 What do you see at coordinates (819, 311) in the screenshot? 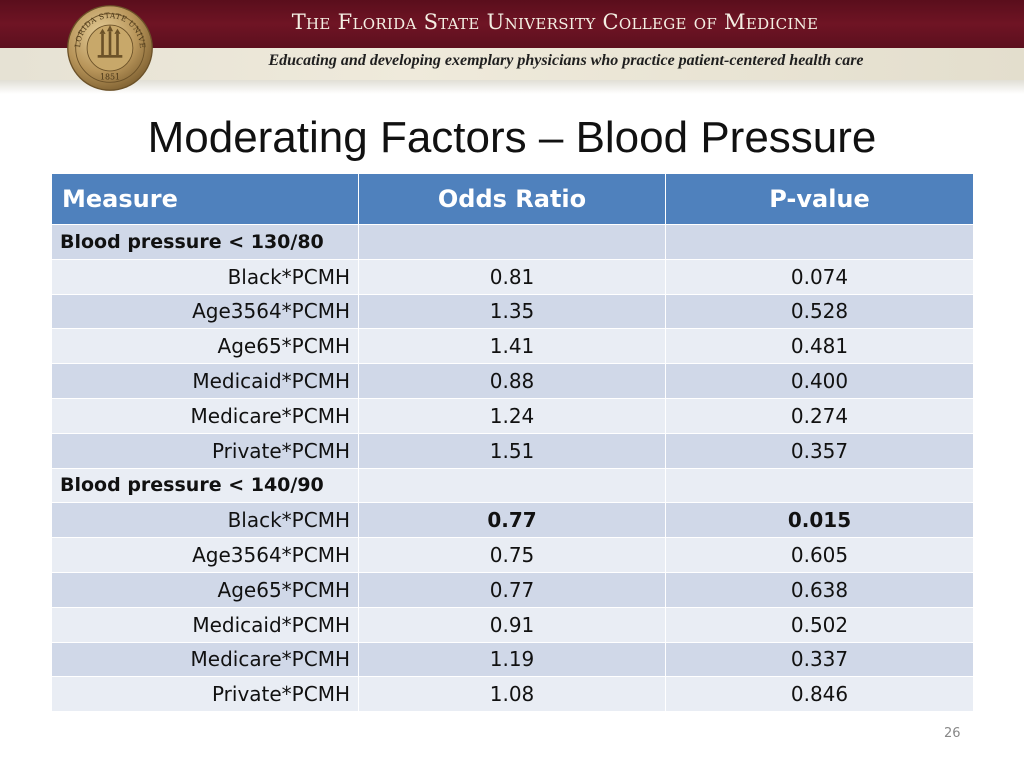
I see `p-value-cell: 0.528` at bounding box center [819, 311].